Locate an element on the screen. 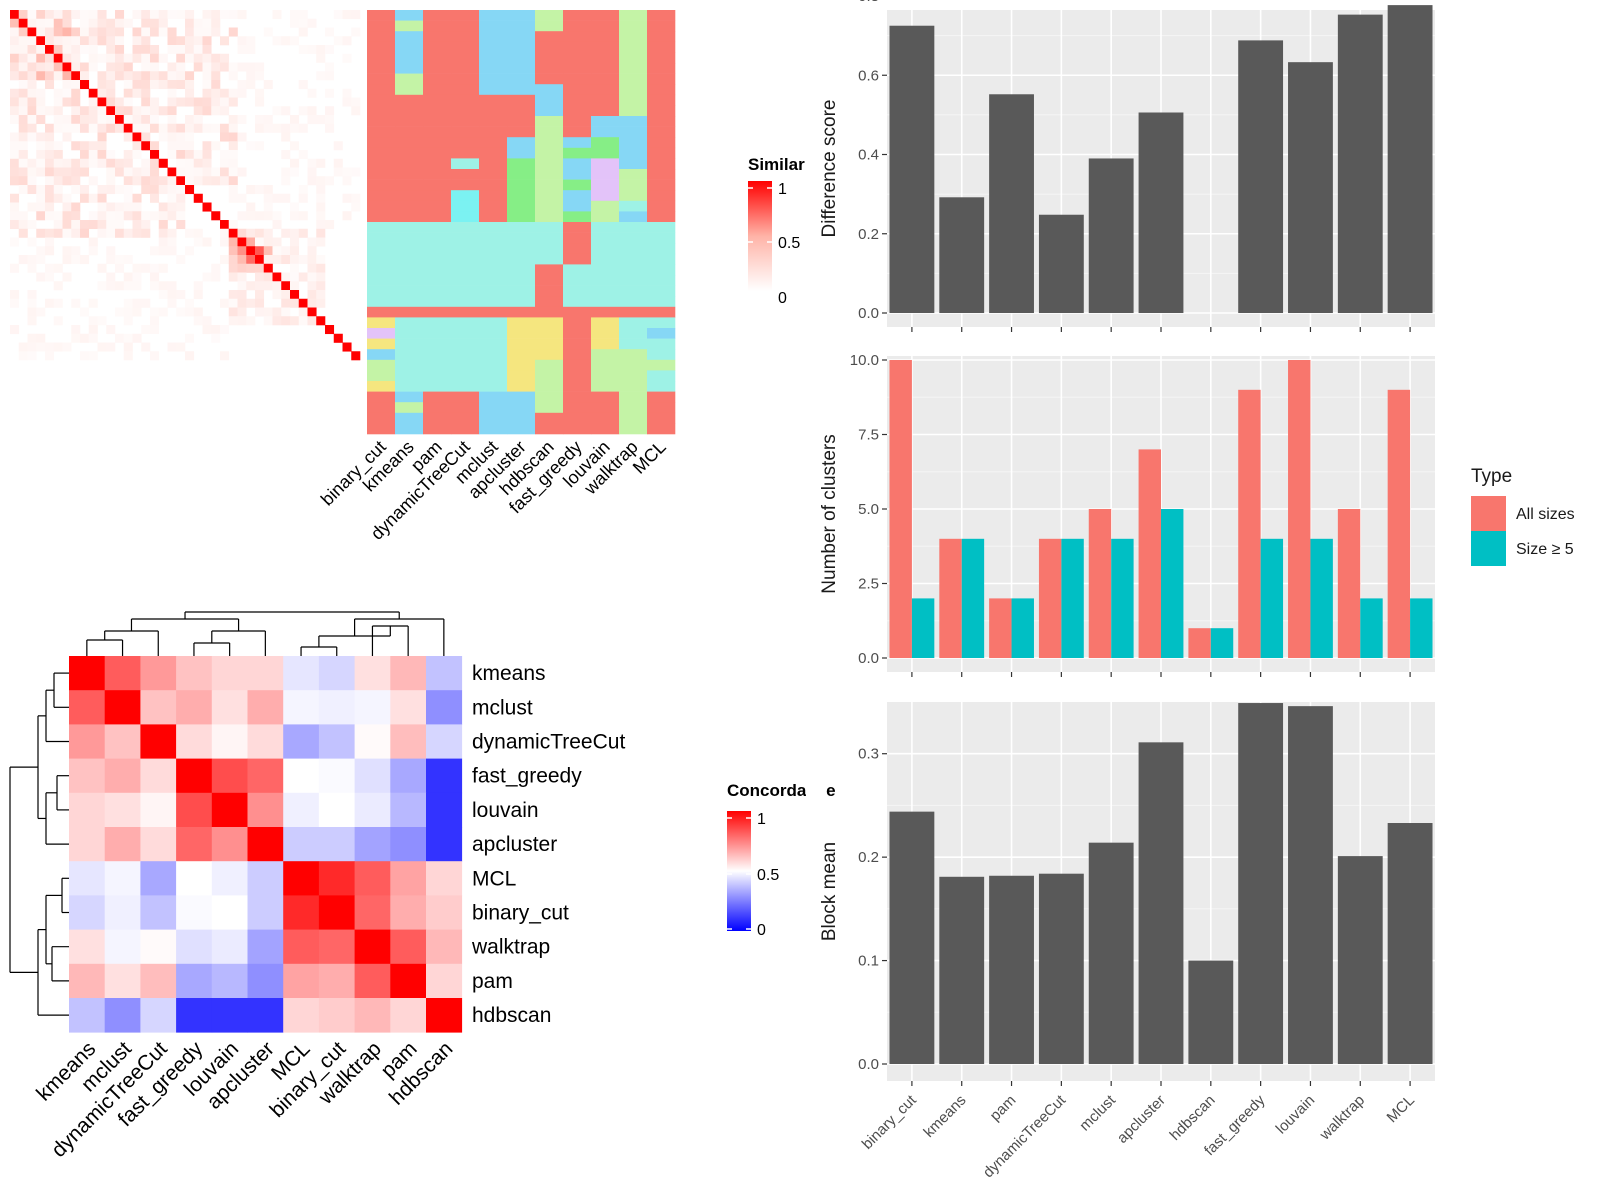 The width and height of the screenshot is (1600, 1200). concordance-row-label: mclust is located at coordinates (502, 707).